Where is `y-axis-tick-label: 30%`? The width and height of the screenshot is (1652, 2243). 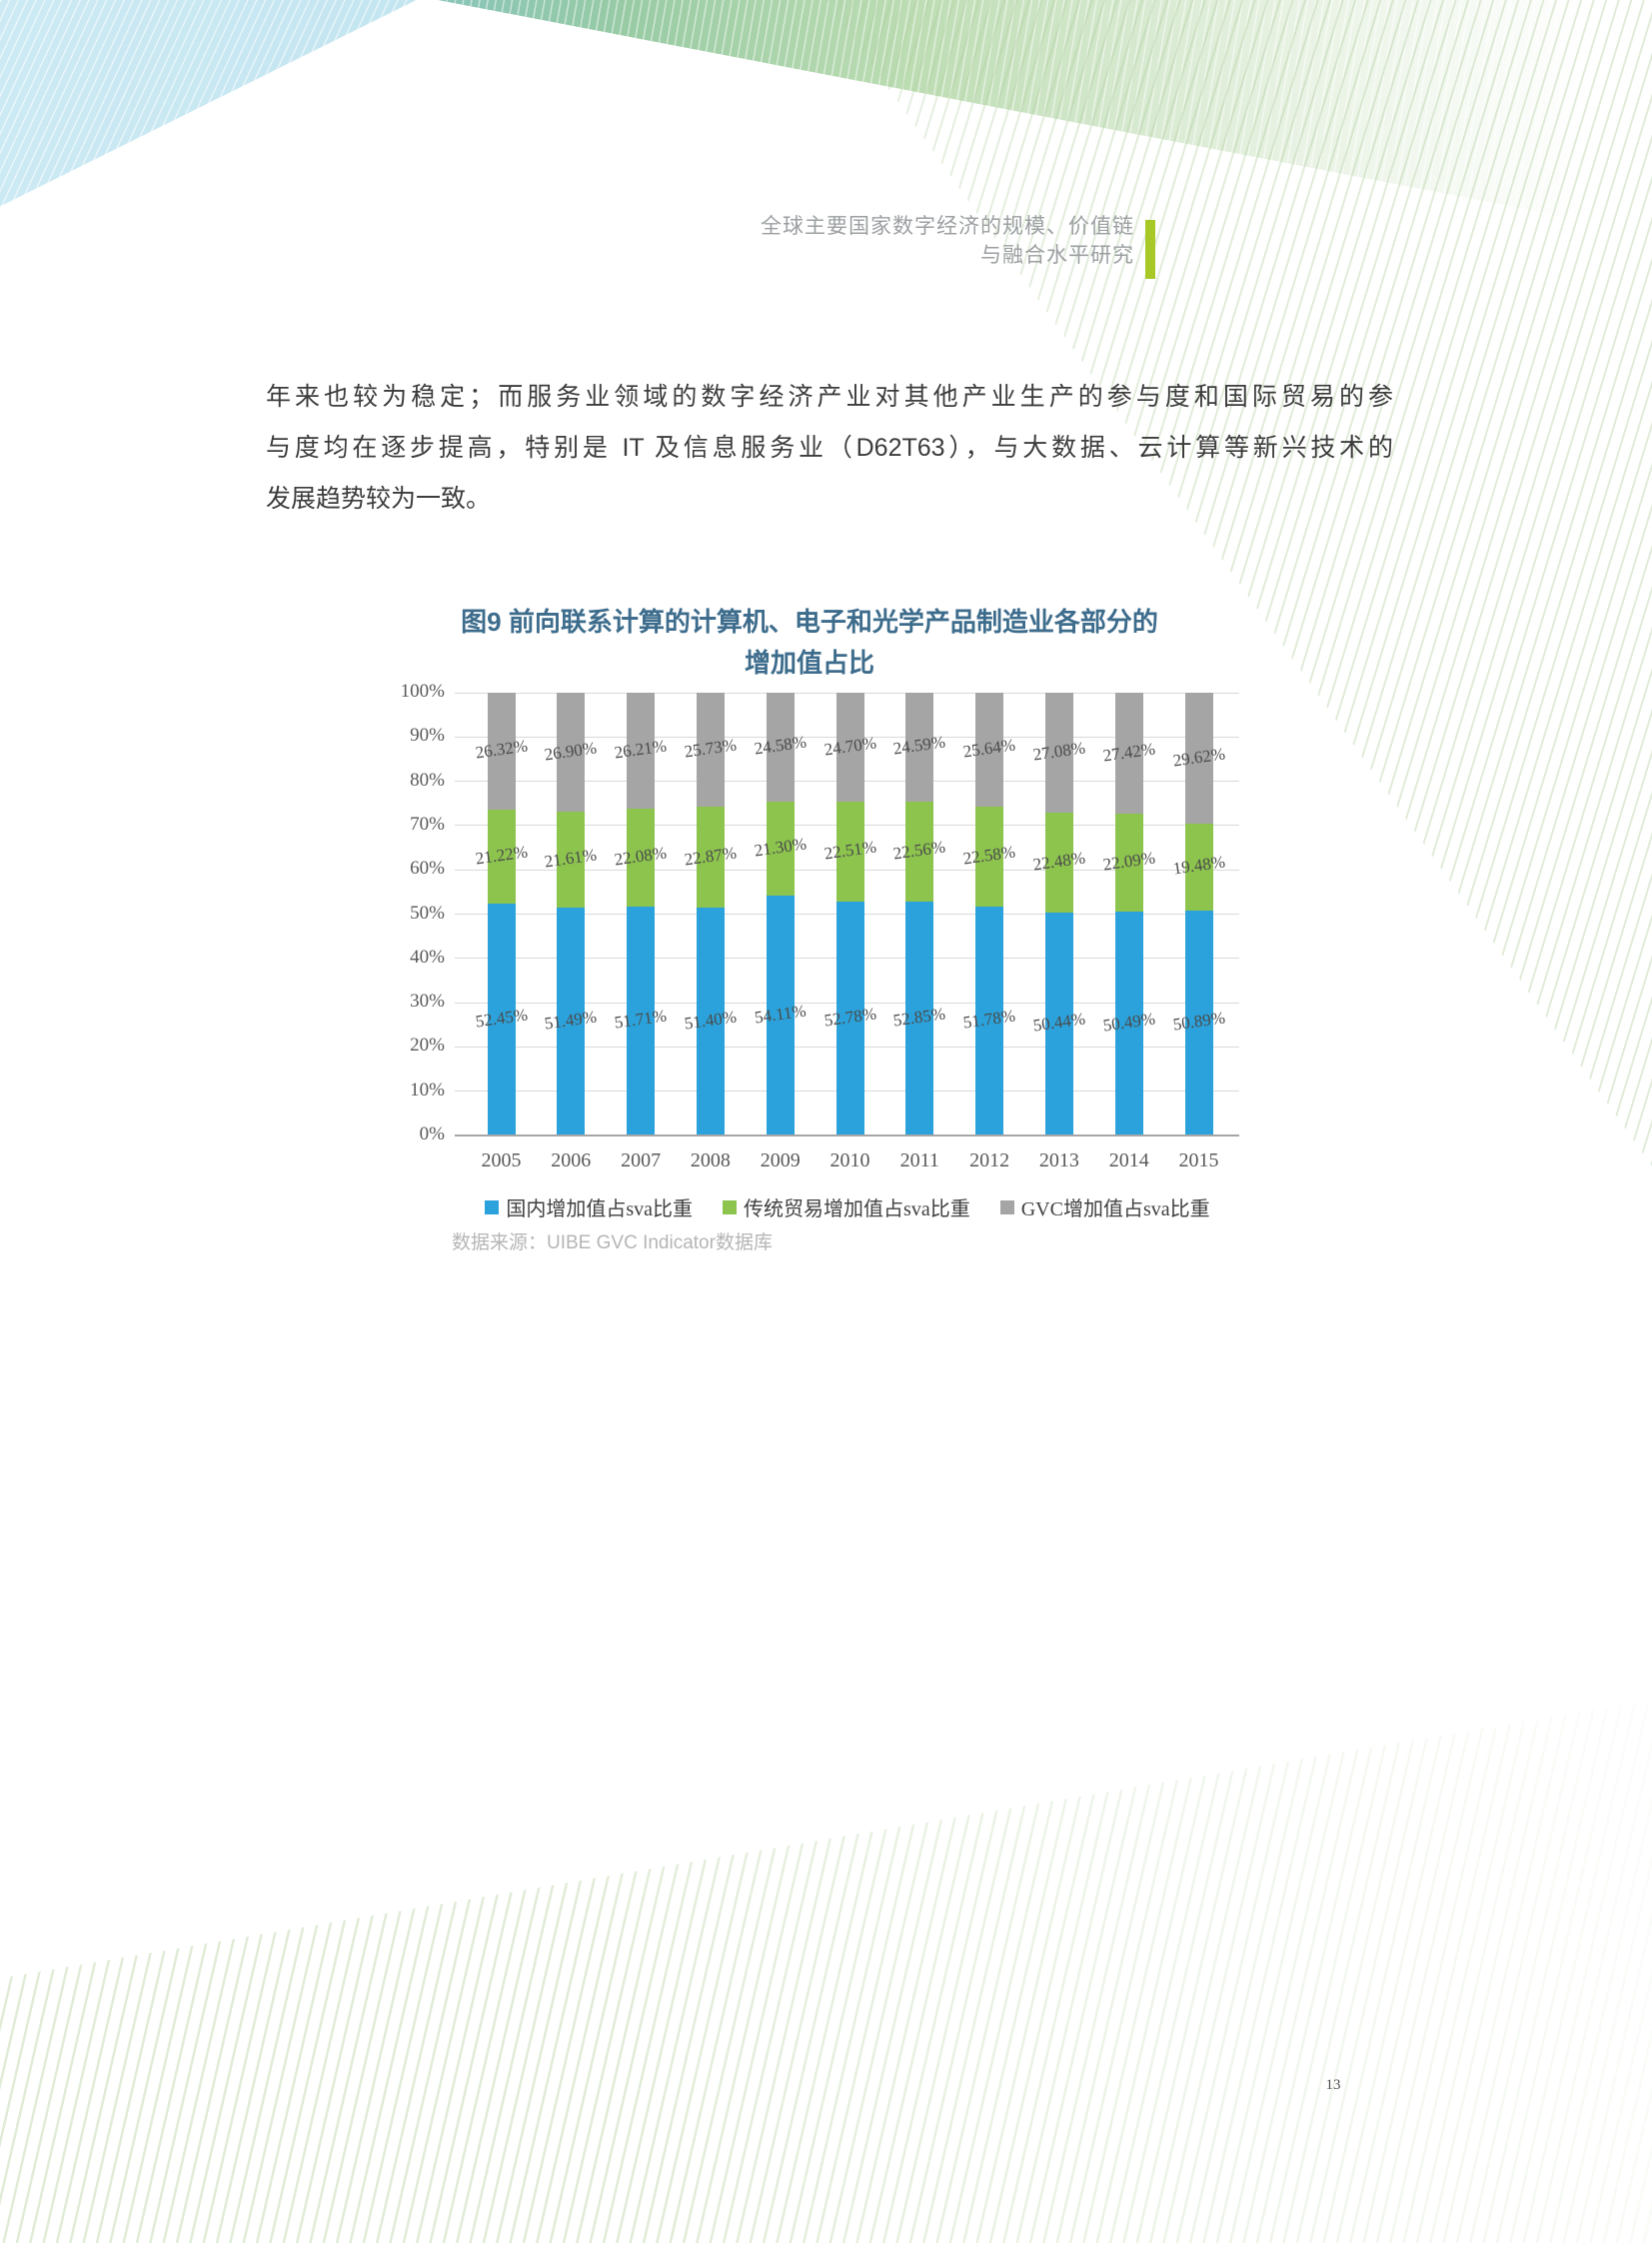 y-axis-tick-label: 30% is located at coordinates (427, 1002).